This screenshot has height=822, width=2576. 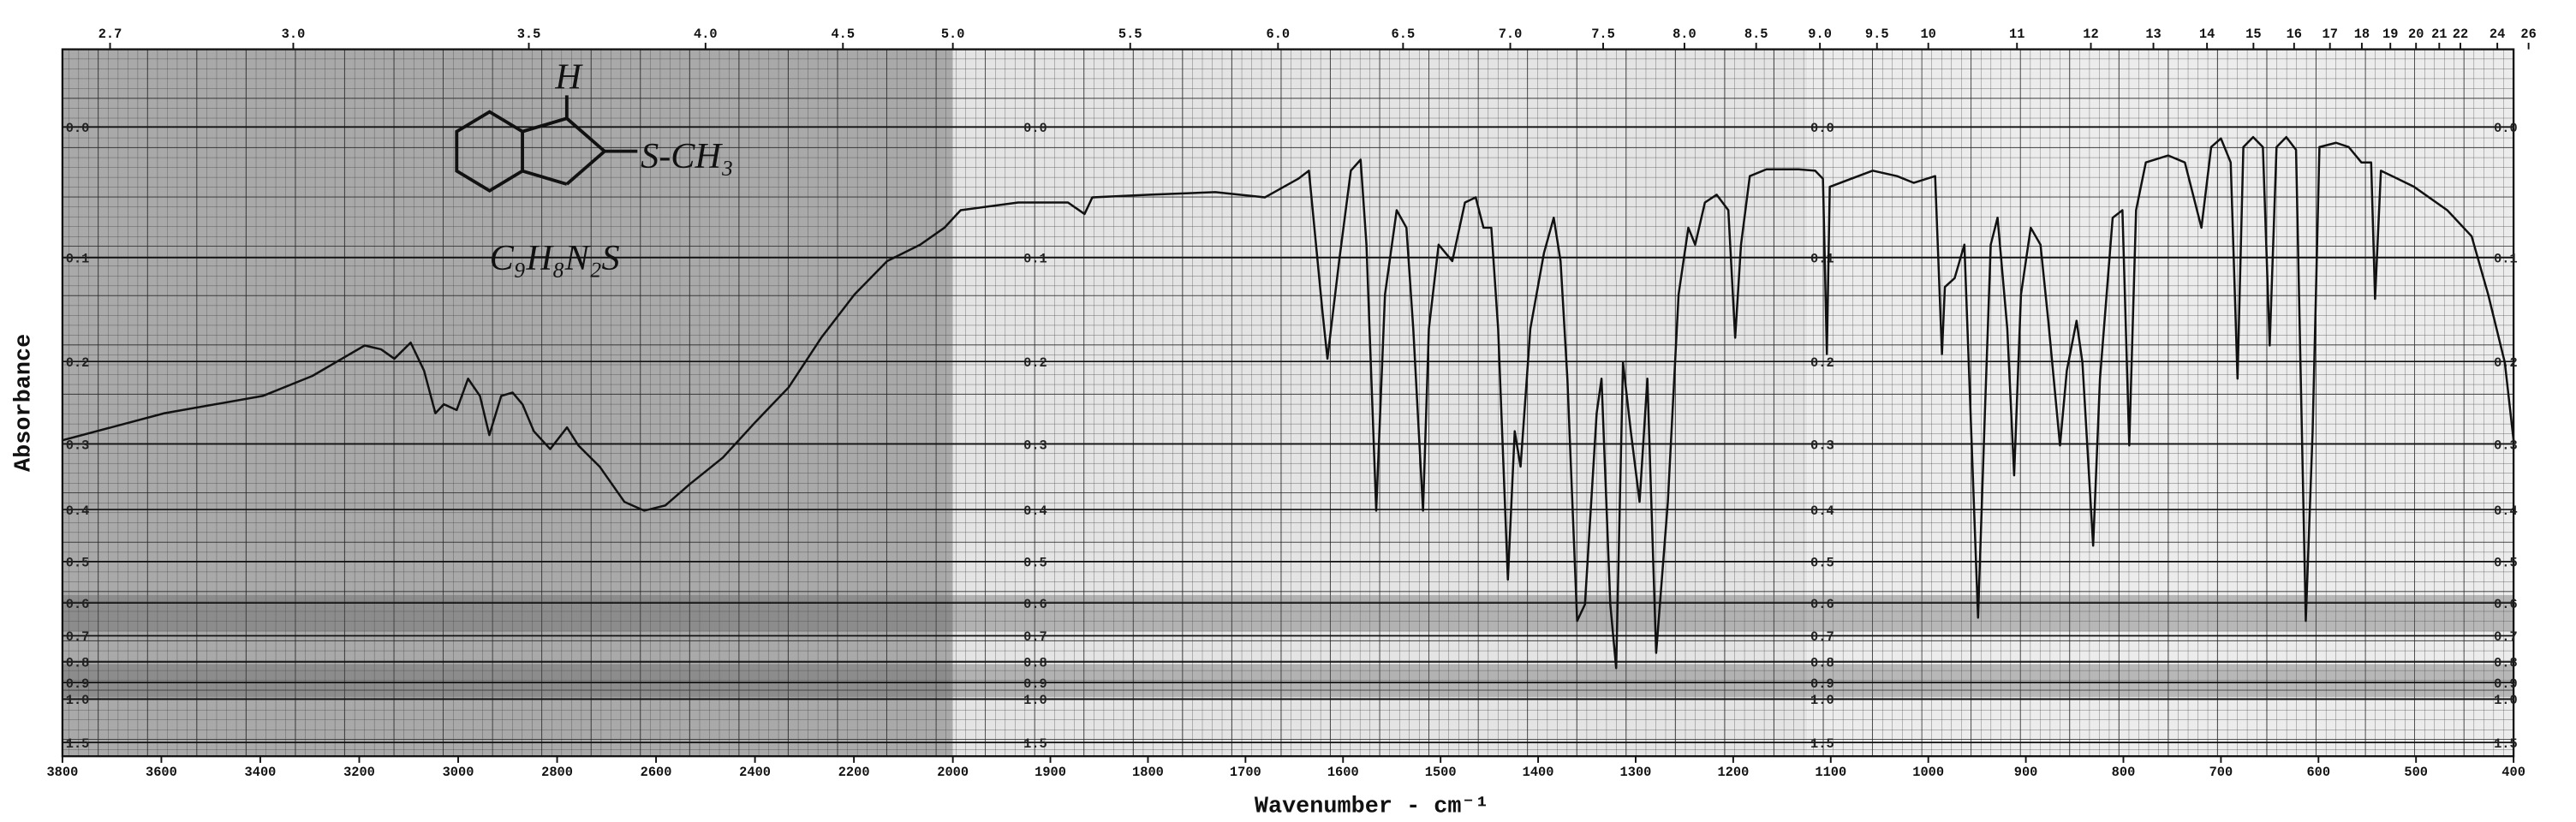 What do you see at coordinates (2017, 34) in the screenshot?
I see `x2-tick-label: 11` at bounding box center [2017, 34].